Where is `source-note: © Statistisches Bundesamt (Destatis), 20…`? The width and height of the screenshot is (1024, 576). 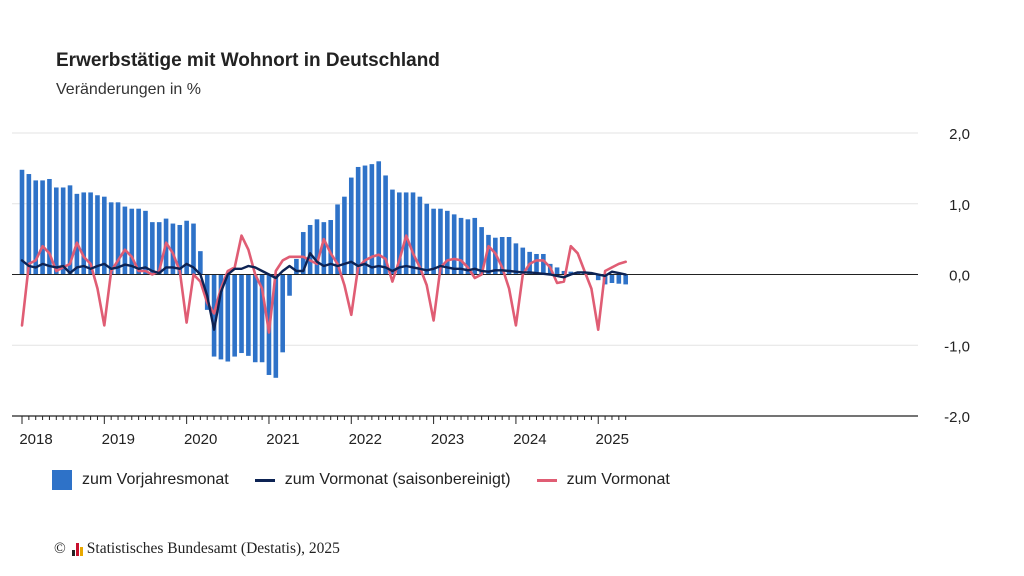
source-note: © Statistisches Bundesamt (Destatis), 20… is located at coordinates (197, 549).